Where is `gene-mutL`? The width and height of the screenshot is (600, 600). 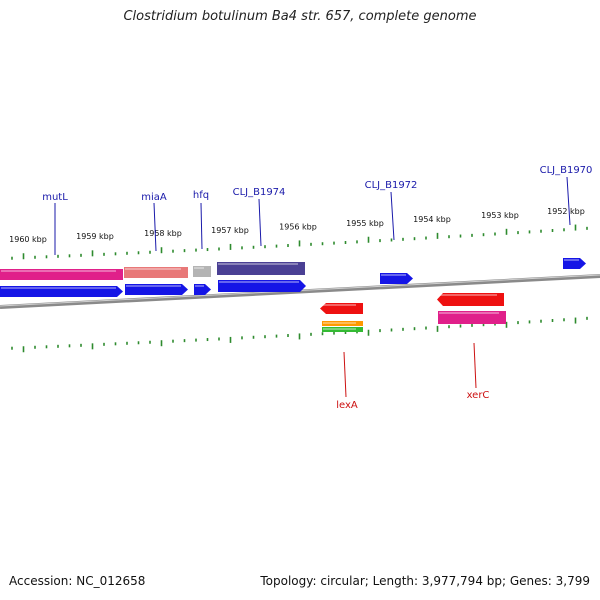 gene-mutL is located at coordinates (61, 274).